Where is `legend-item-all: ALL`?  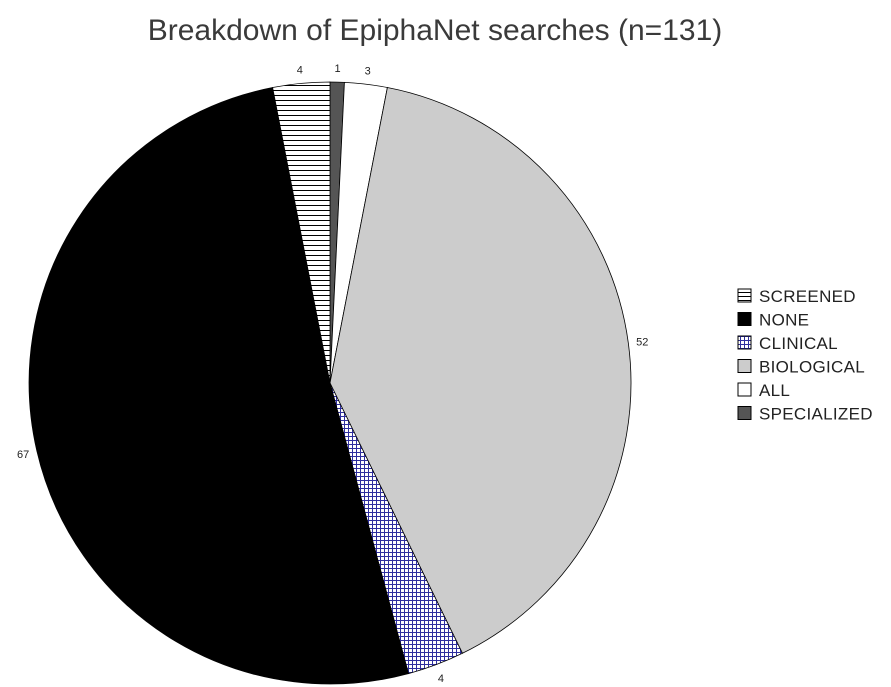 legend-item-all: ALL is located at coordinates (763, 390).